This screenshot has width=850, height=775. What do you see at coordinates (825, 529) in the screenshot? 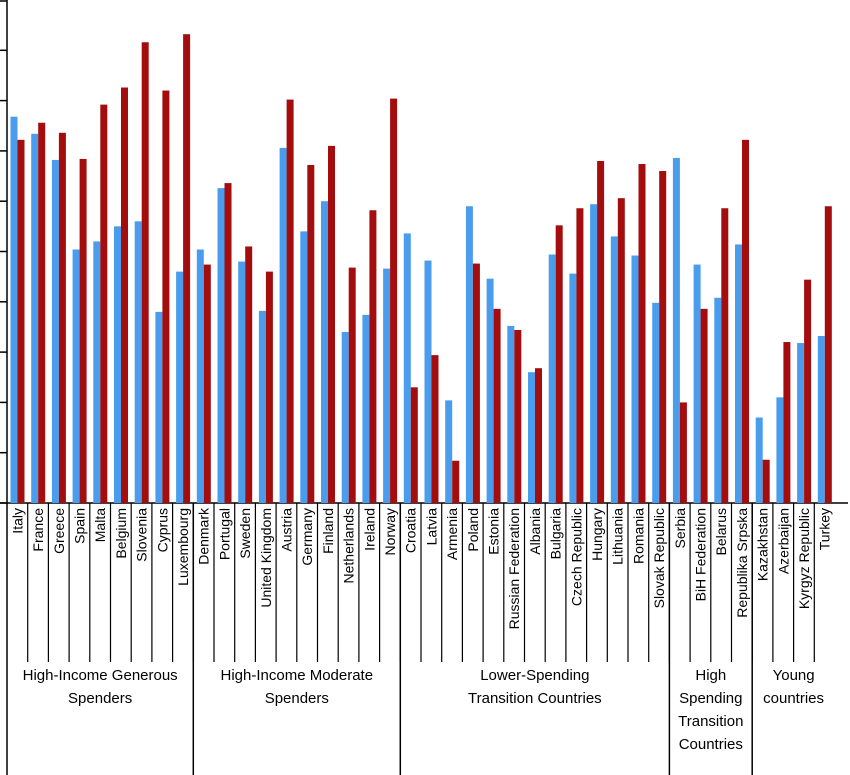
I see `category-label: Turkey` at bounding box center [825, 529].